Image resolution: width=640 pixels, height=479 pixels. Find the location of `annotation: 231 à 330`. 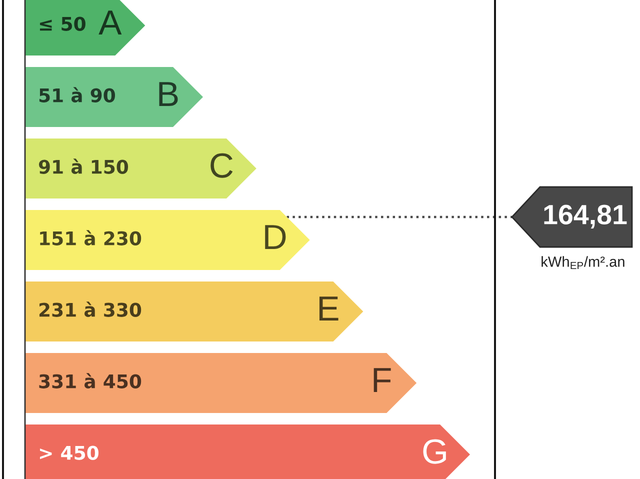

annotation: 231 à 330 is located at coordinates (90, 309).